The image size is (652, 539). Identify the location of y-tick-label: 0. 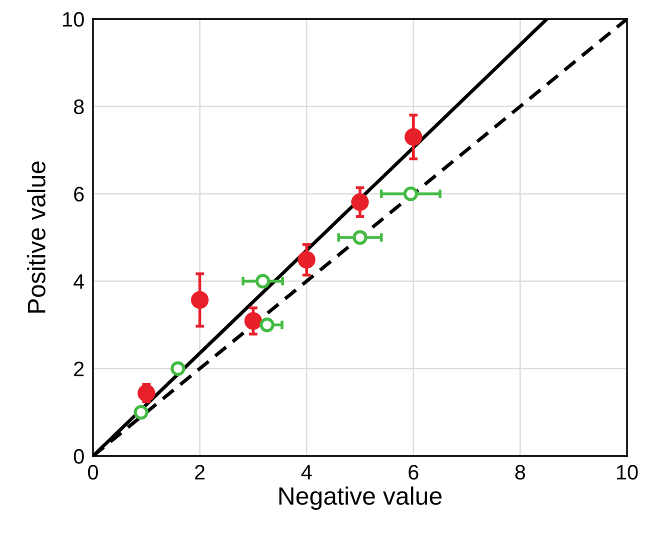
(79, 456).